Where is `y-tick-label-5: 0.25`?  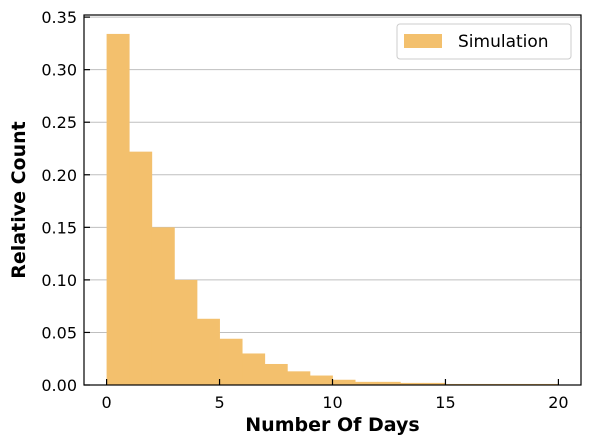
y-tick-label-5: 0.25 is located at coordinates (59, 122).